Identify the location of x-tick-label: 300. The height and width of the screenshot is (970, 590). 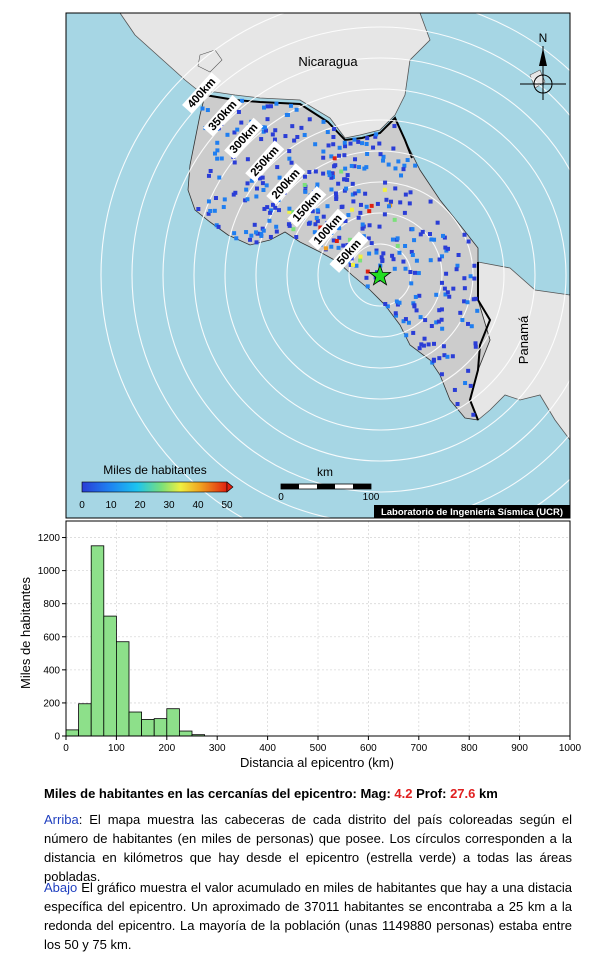
(217, 748).